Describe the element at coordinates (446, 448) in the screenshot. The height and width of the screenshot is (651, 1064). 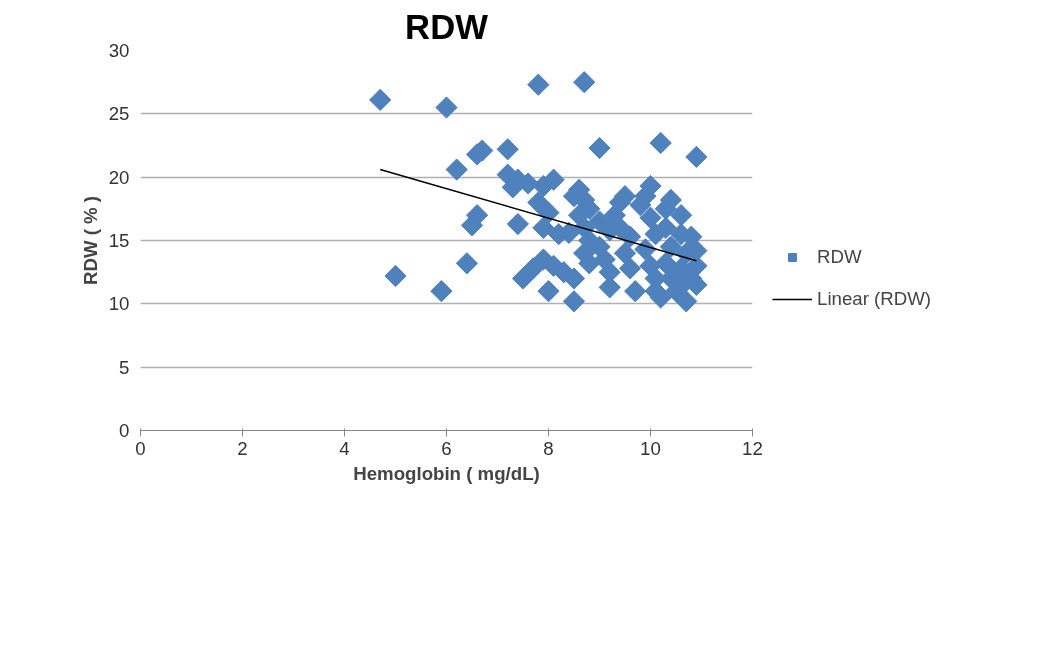
I see `x-tick-label: 6` at that location.